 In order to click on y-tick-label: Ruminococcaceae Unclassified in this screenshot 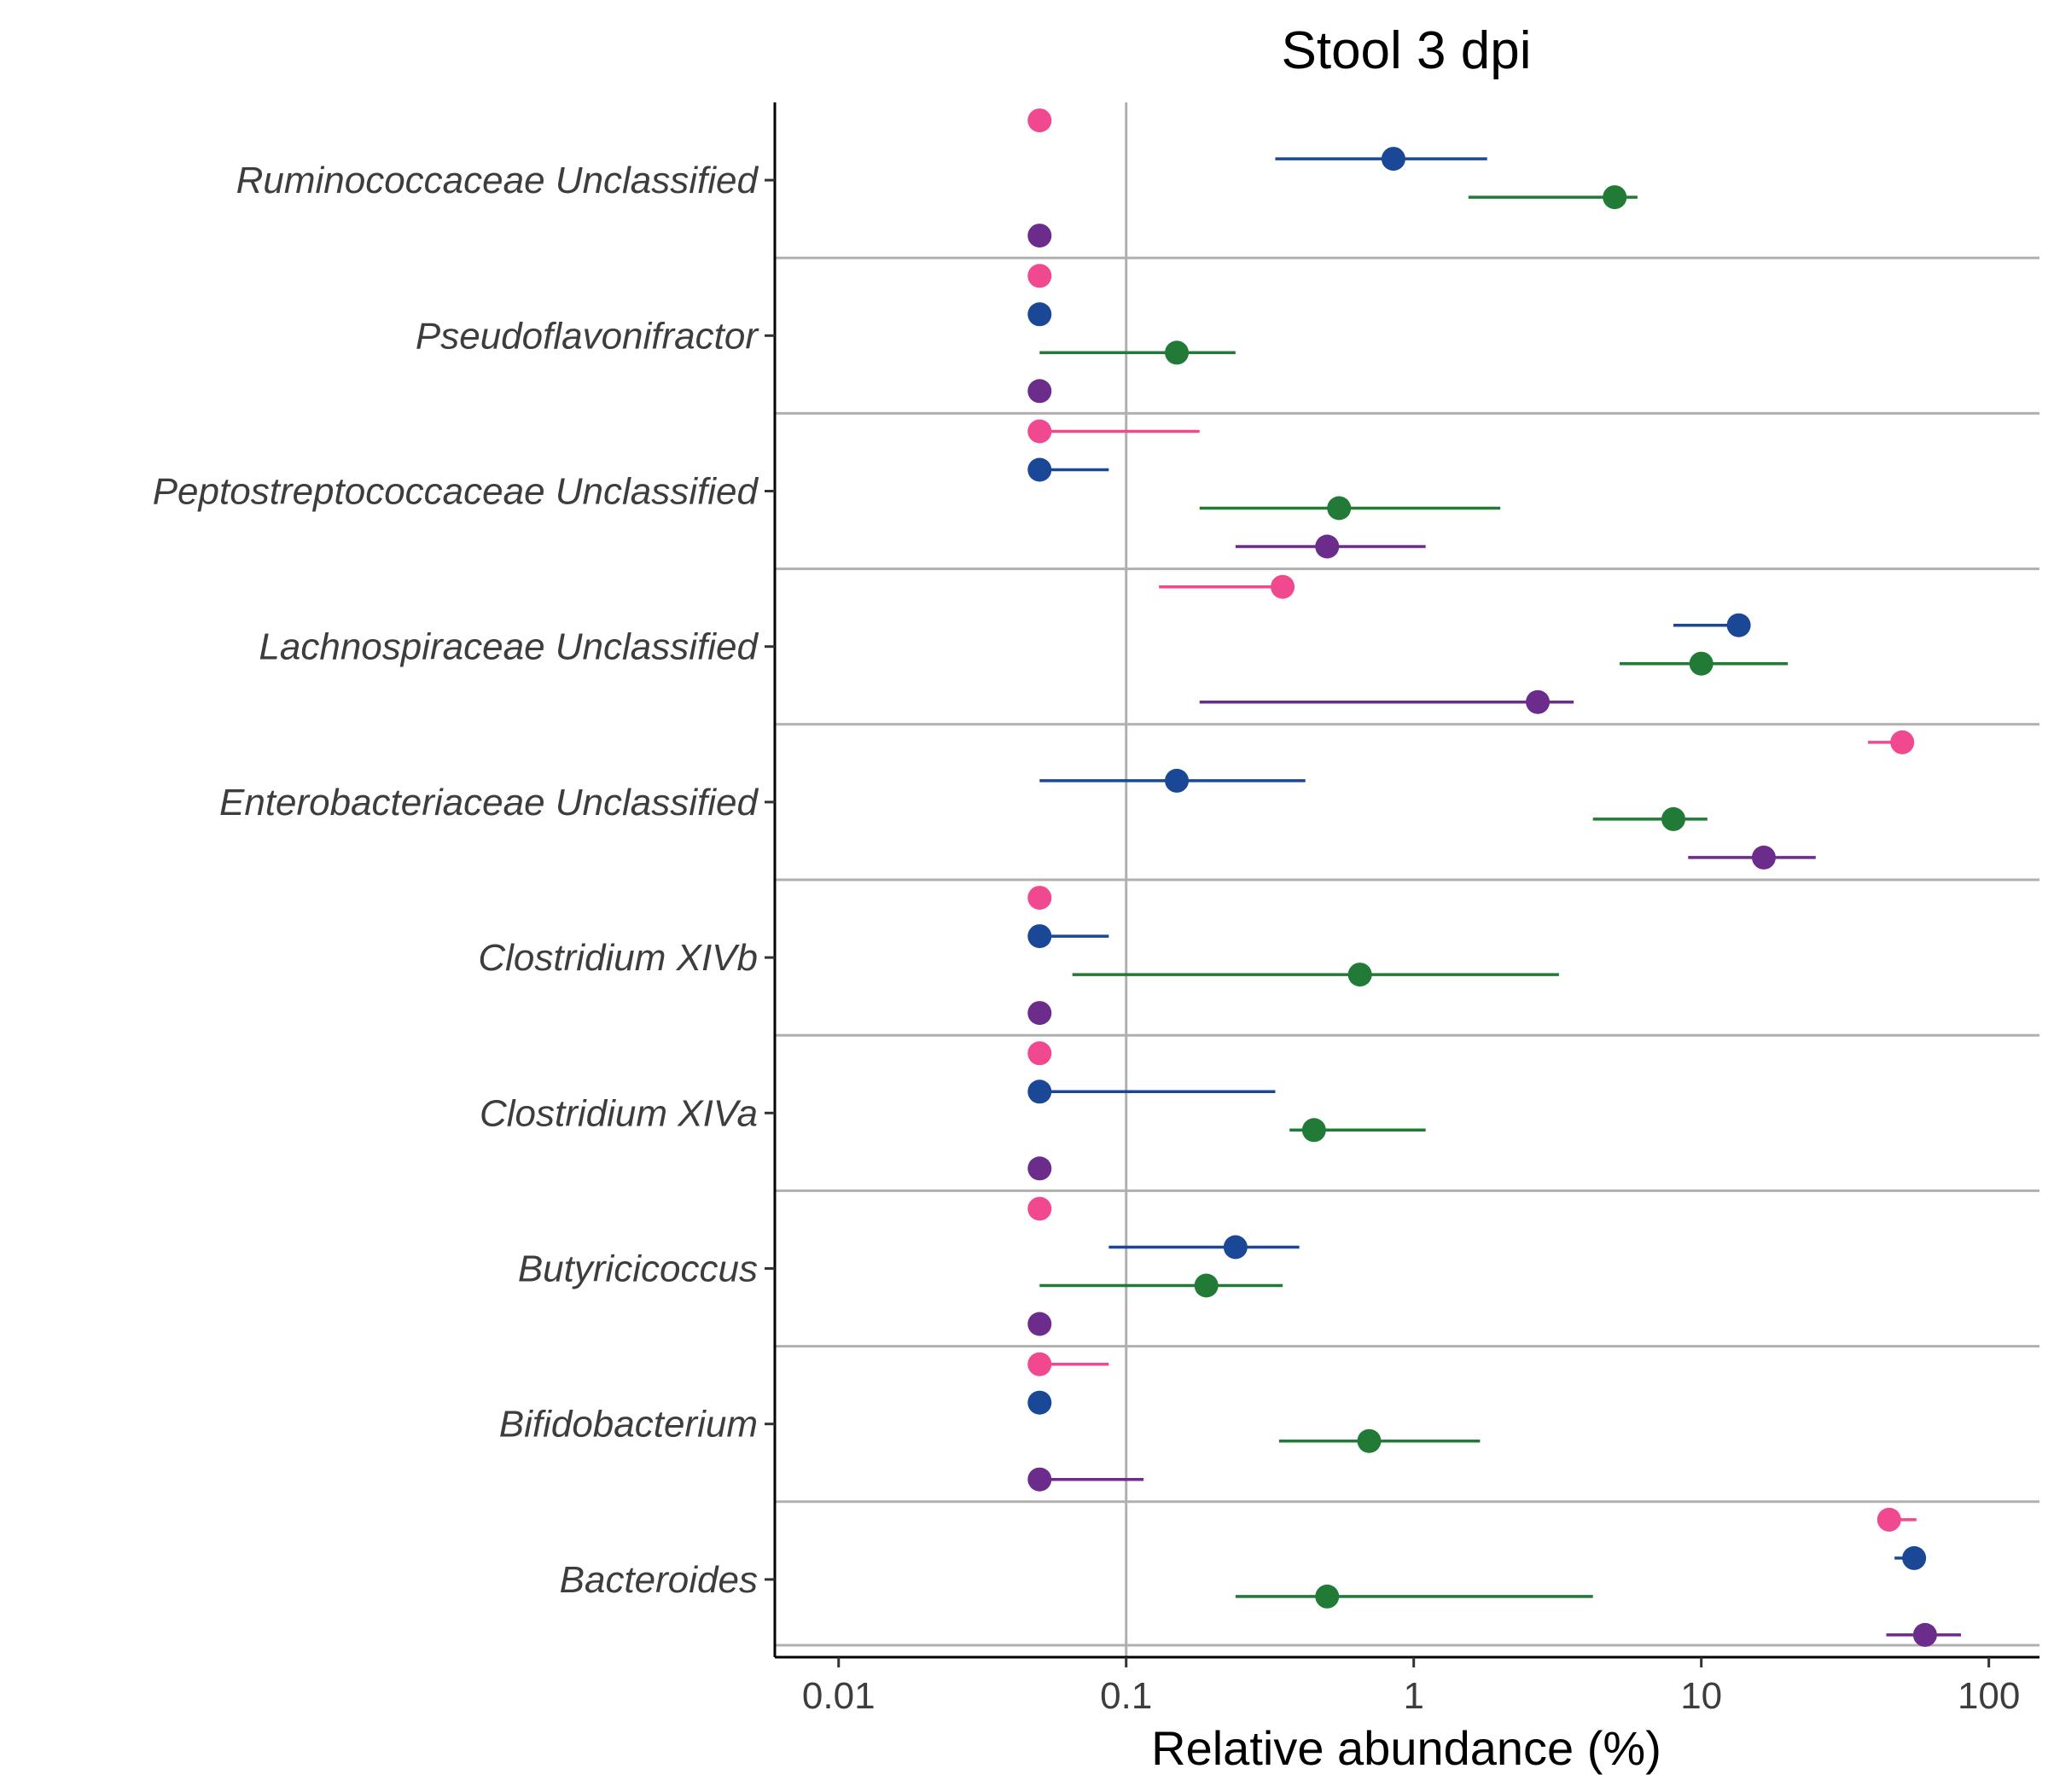, I will do `click(498, 180)`.